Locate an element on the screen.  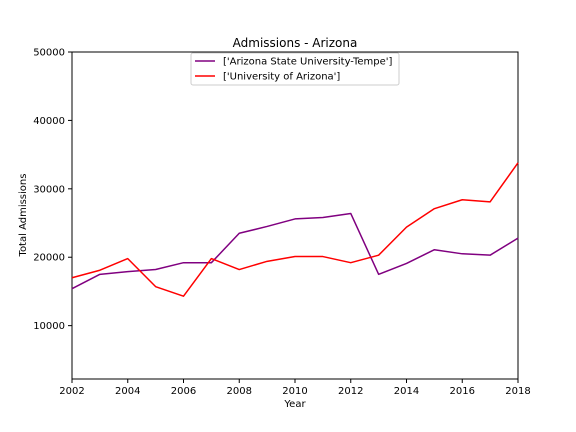
x-tick-label: 2016 is located at coordinates (462, 391).